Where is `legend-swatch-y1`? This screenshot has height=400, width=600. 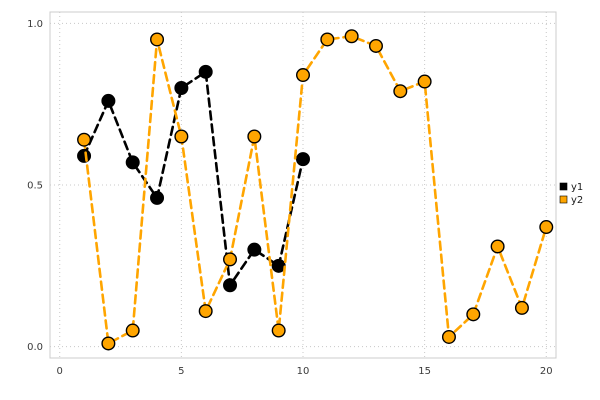 legend-swatch-y1 is located at coordinates (563, 186).